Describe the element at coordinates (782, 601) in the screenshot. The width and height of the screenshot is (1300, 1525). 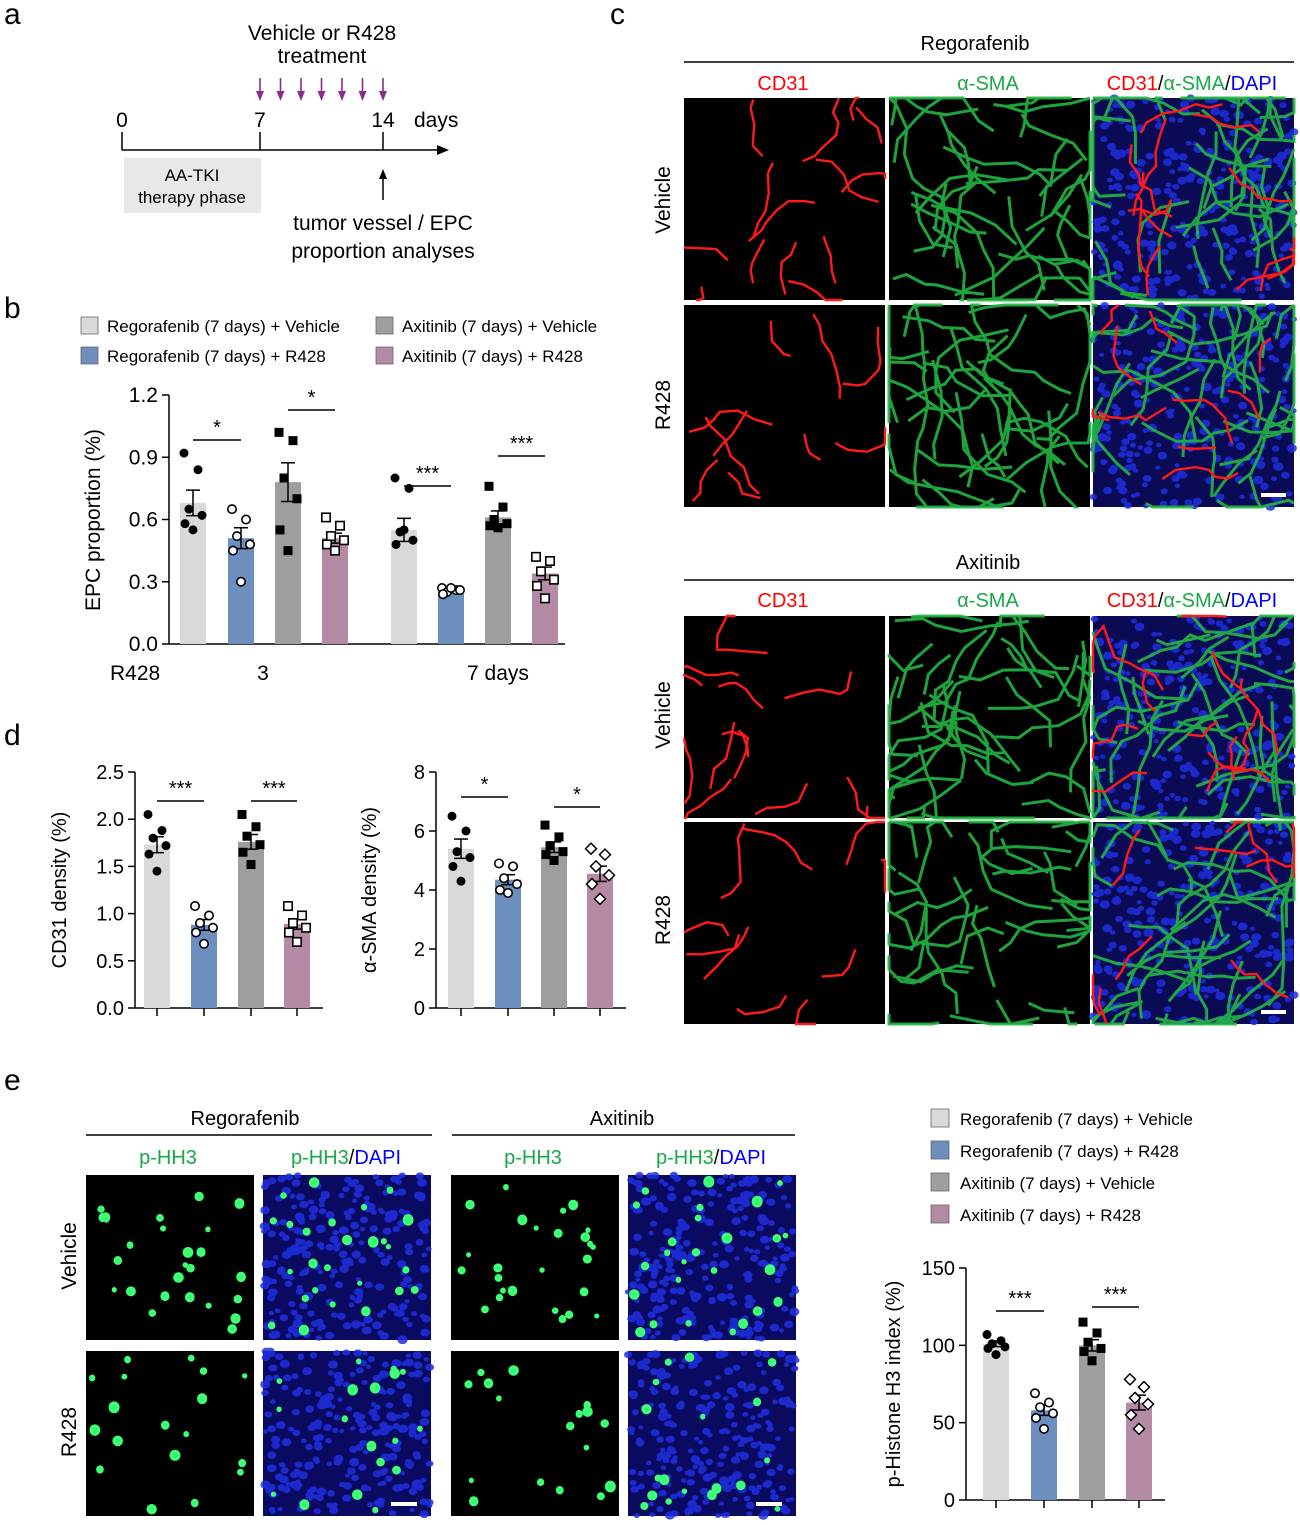
I see `c-col-cd31-2: CD31` at that location.